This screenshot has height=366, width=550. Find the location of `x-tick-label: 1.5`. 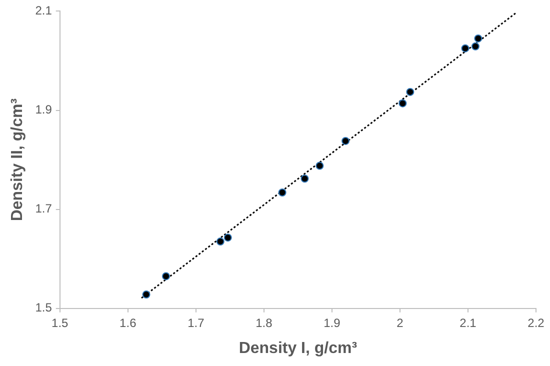

x-tick-label: 1.5 is located at coordinates (60, 323).